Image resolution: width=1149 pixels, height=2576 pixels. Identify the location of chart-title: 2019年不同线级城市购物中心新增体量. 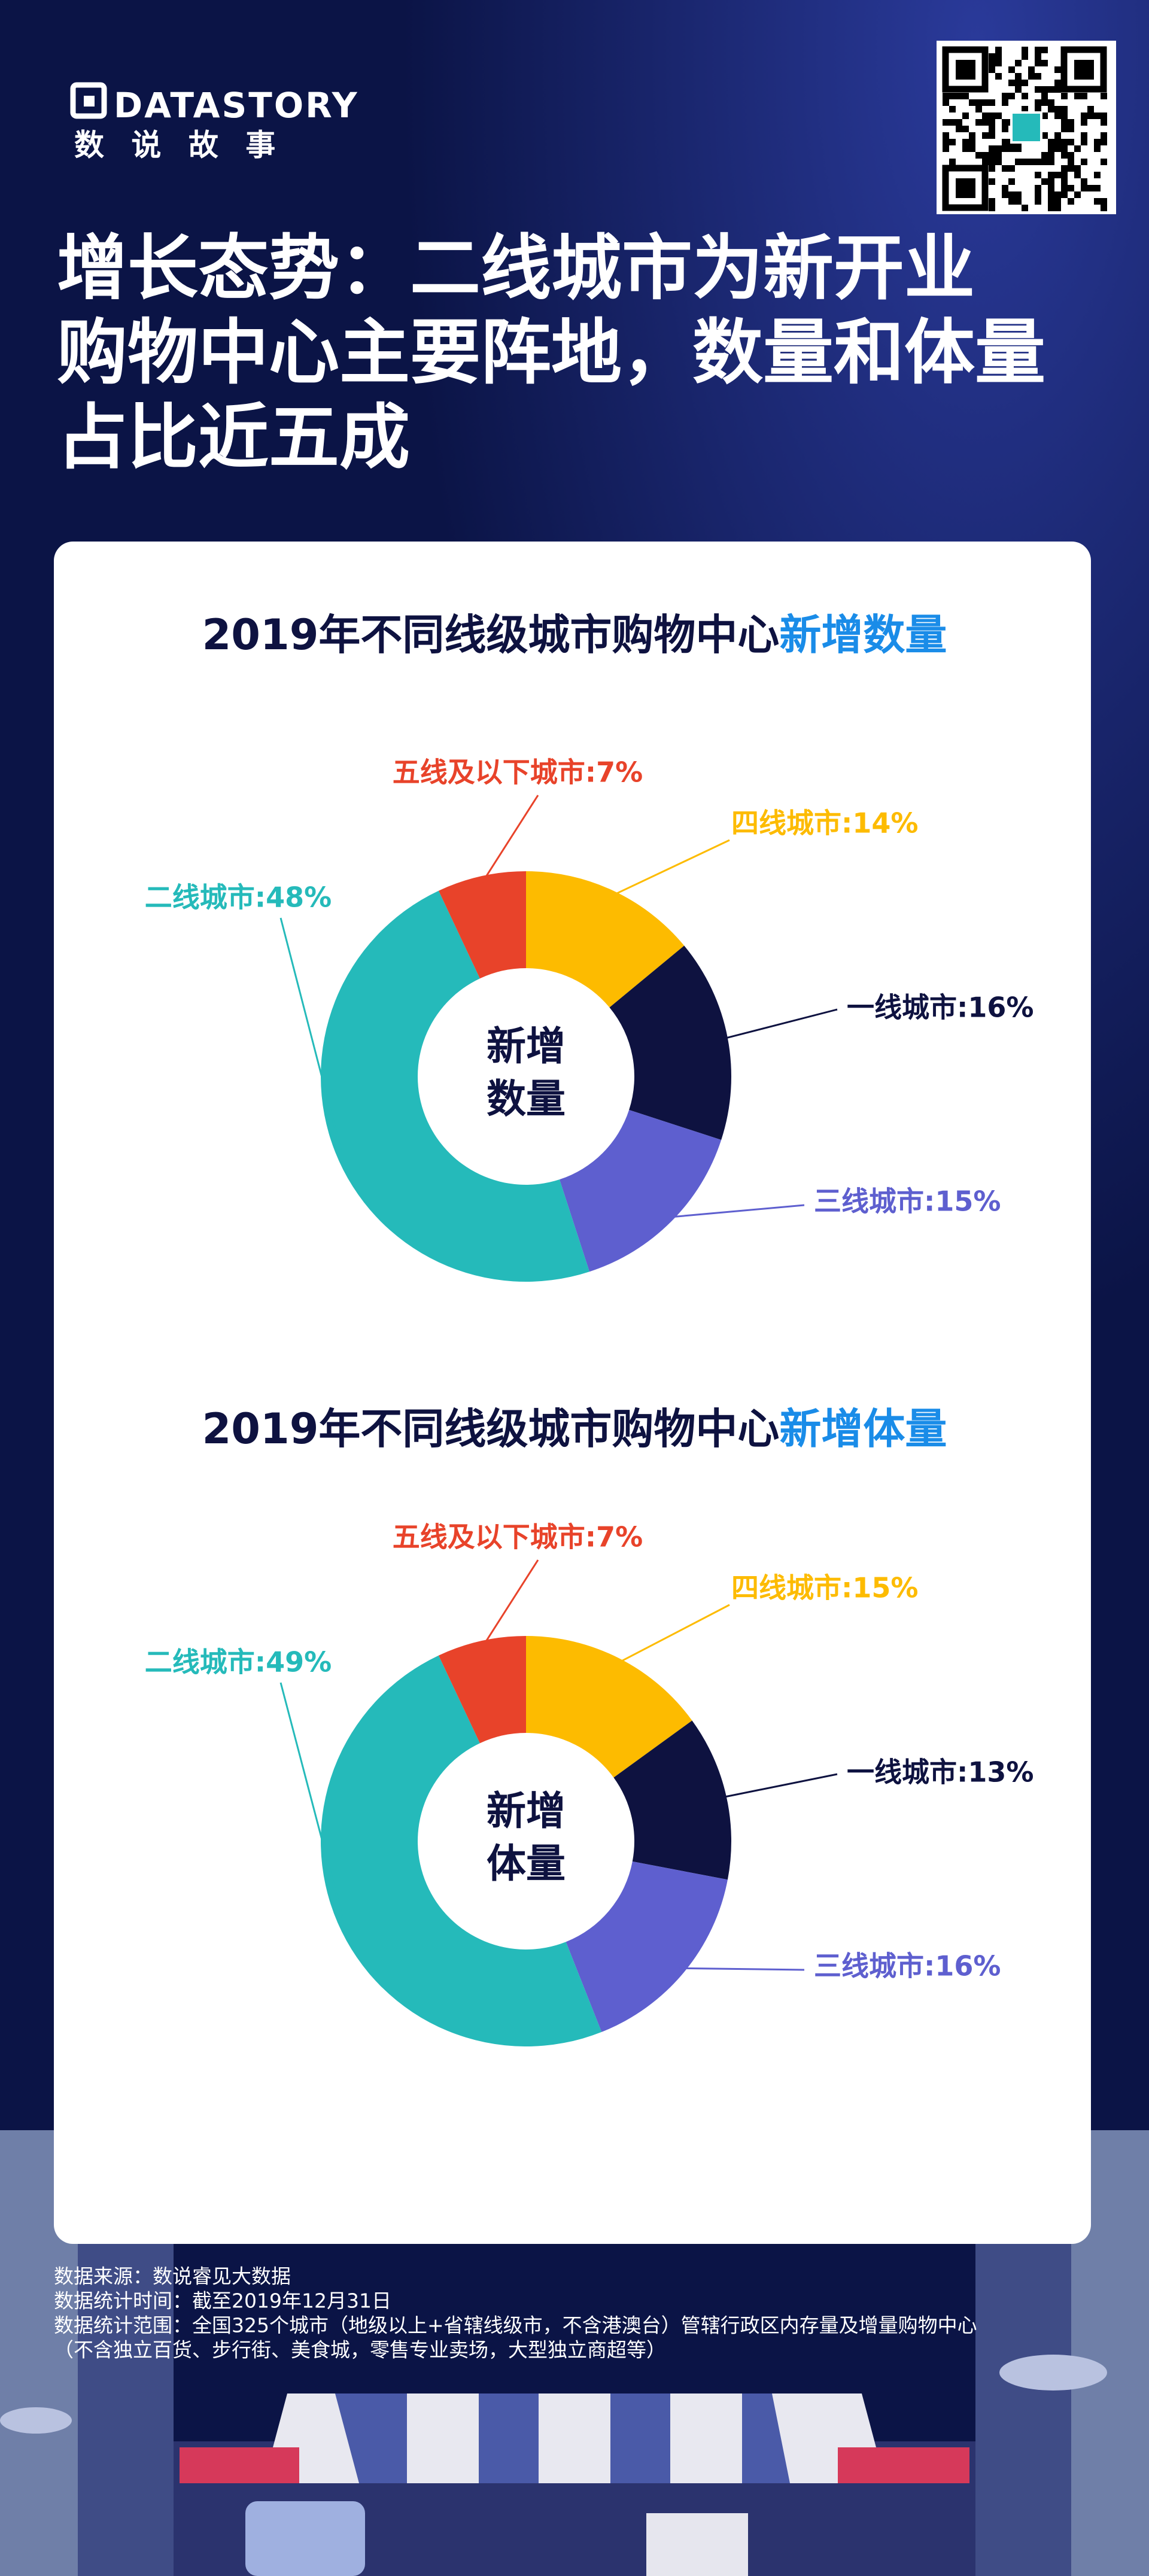
(574, 1429).